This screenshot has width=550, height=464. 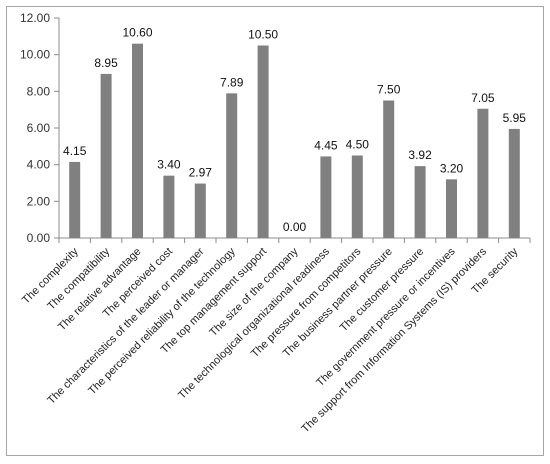 What do you see at coordinates (39, 91) in the screenshot?
I see `y-tick-label: 8.00` at bounding box center [39, 91].